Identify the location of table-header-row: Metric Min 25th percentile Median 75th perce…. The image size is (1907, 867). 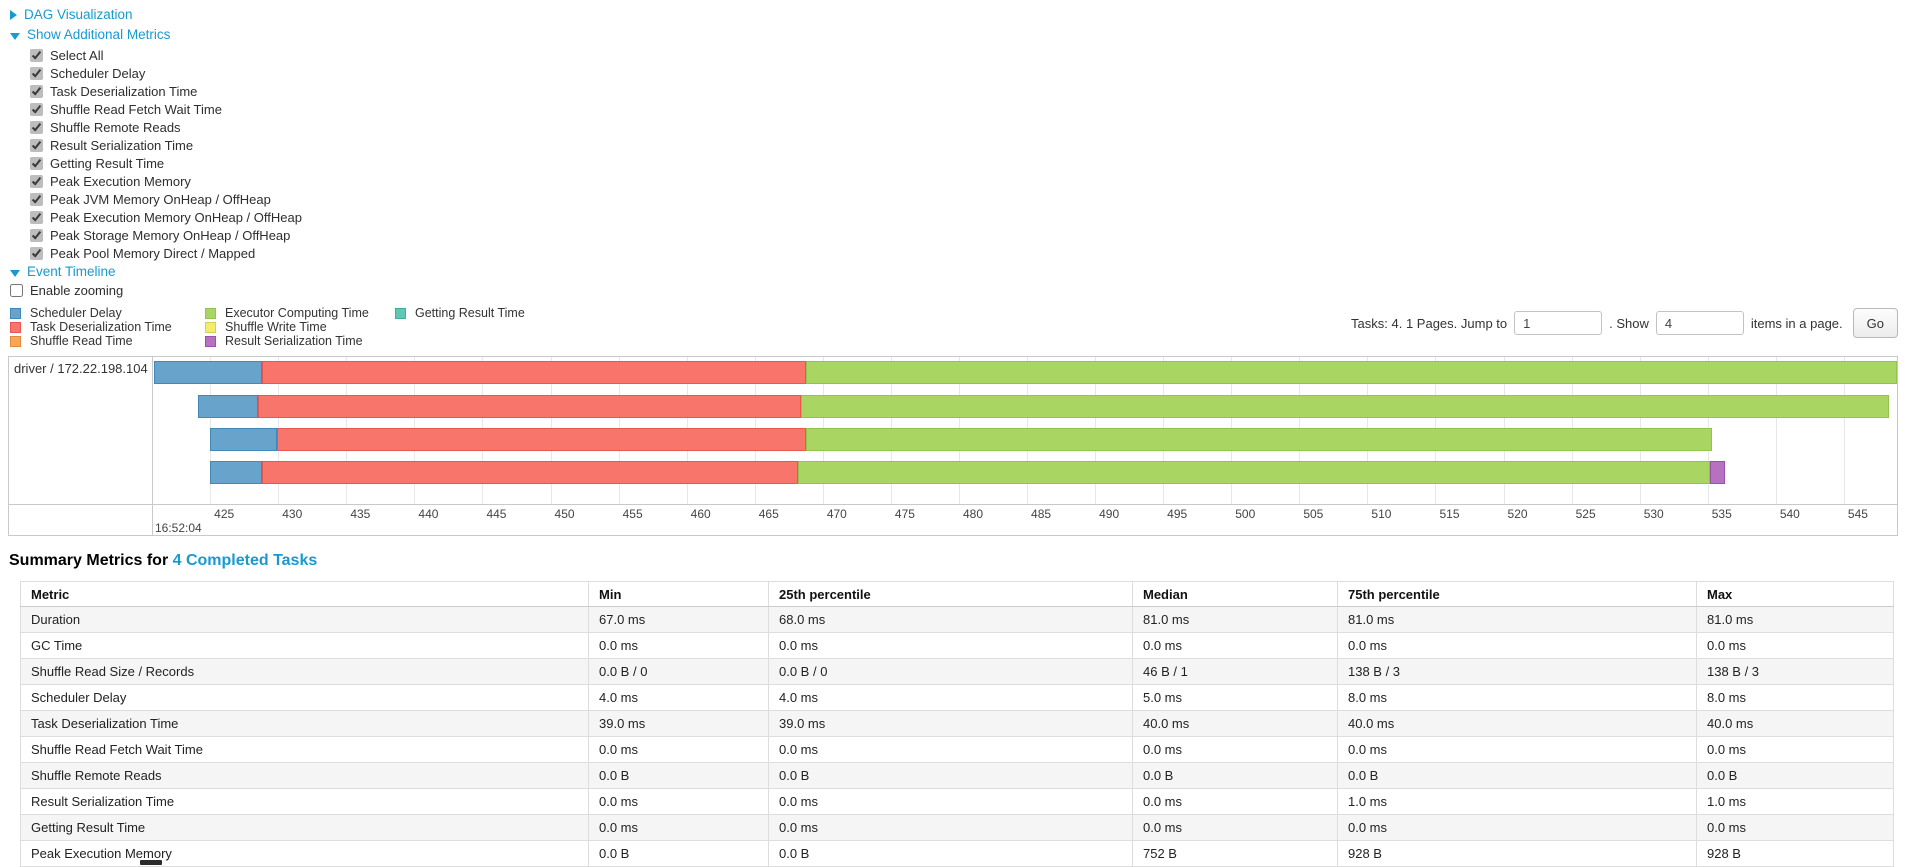
(957, 594).